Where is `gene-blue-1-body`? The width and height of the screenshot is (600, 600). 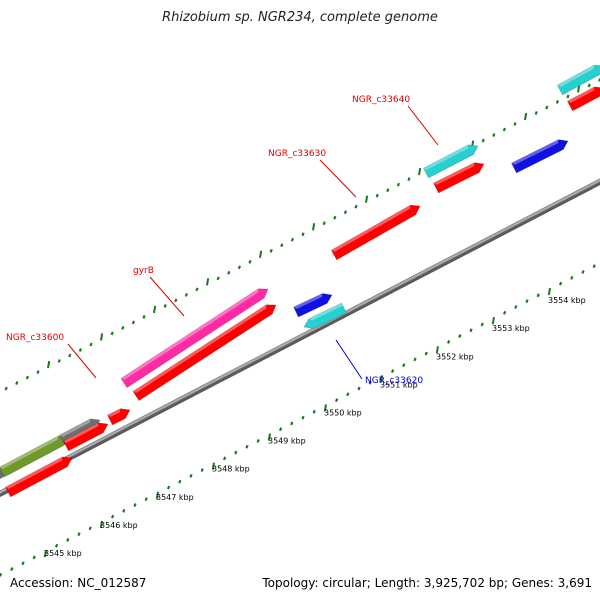 gene-blue-1-body is located at coordinates (314, 304).